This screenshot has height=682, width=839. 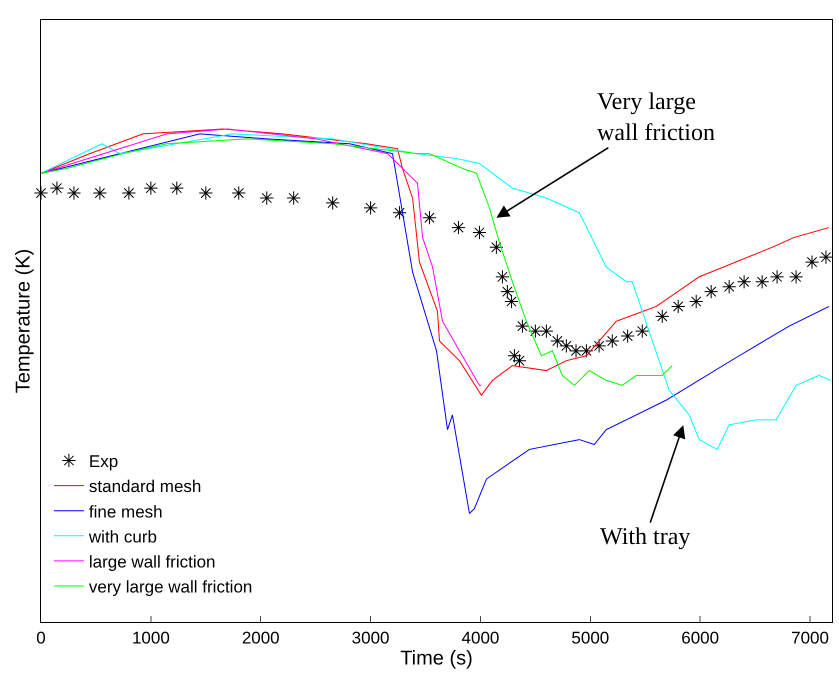 What do you see at coordinates (151, 638) in the screenshot?
I see `x-tick-label: 1000` at bounding box center [151, 638].